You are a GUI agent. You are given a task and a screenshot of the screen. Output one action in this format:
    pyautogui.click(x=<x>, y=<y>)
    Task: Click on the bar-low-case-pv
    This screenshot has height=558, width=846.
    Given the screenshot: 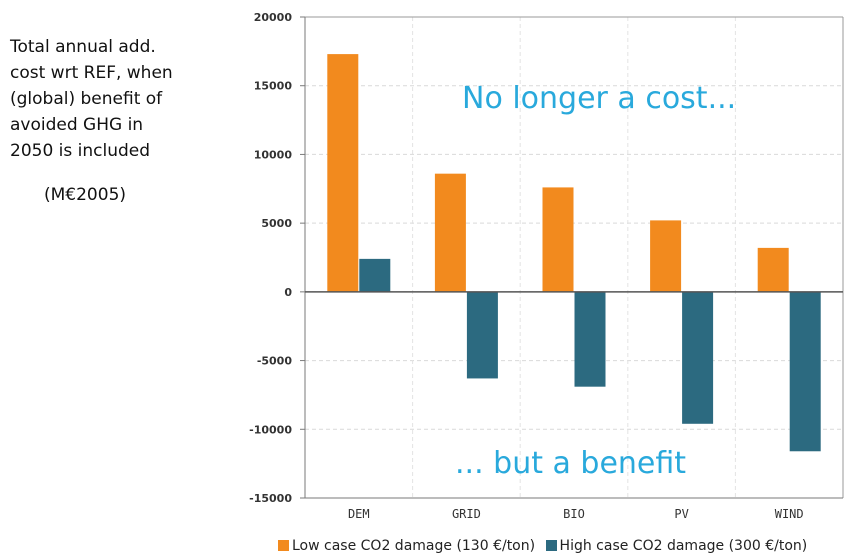 What is the action you would take?
    pyautogui.click(x=666, y=256)
    